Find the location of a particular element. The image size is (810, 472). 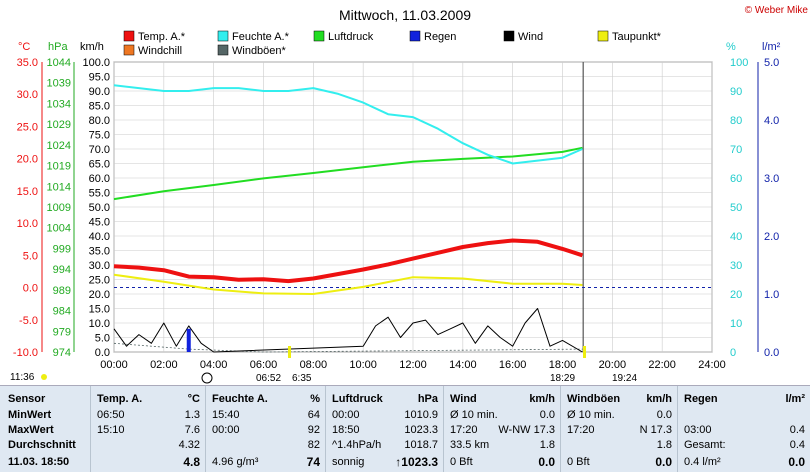

stats-head: Temp. A. is located at coordinates (120, 399).